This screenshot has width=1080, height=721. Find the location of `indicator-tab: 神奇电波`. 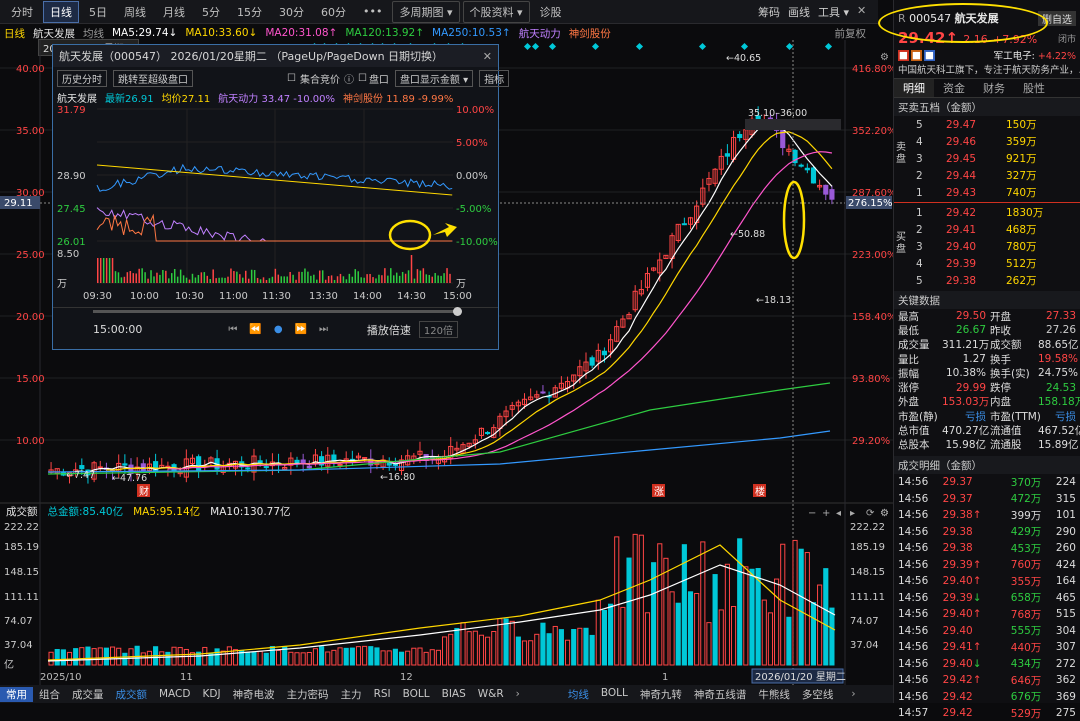

indicator-tab: 神奇电波 is located at coordinates (253, 694).